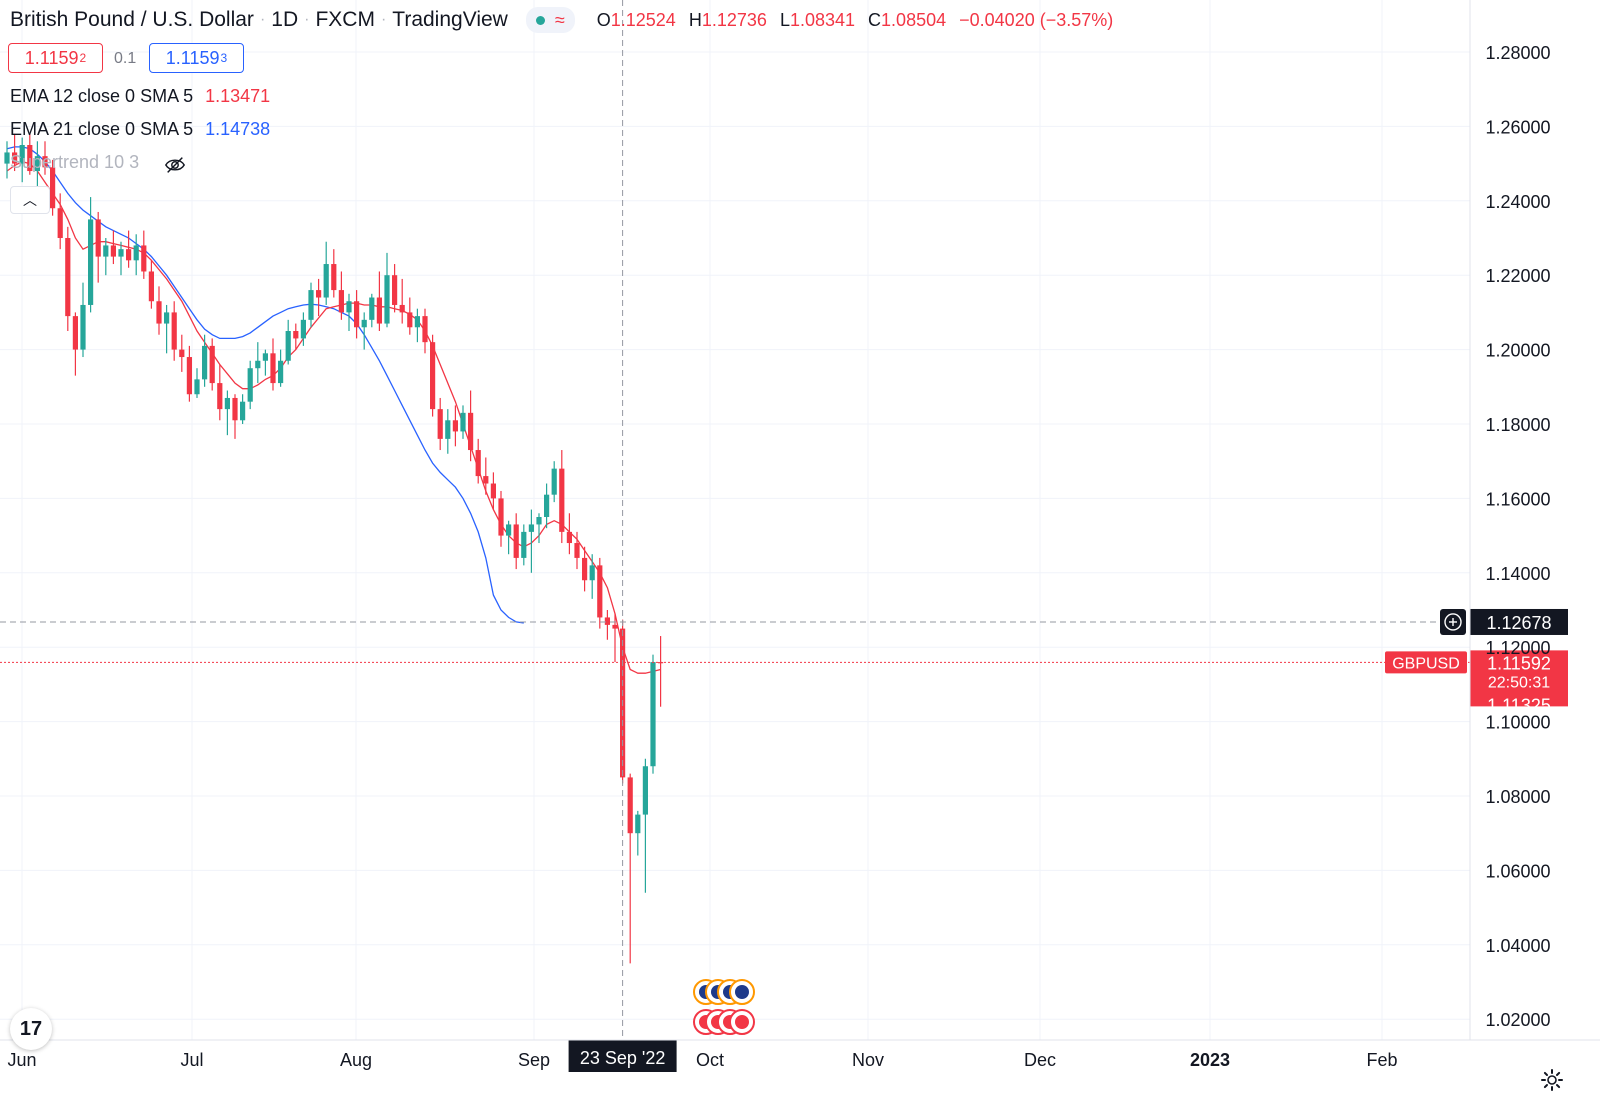  What do you see at coordinates (1517, 1020) in the screenshot?
I see `y-axis-tick-label: 1.02000` at bounding box center [1517, 1020].